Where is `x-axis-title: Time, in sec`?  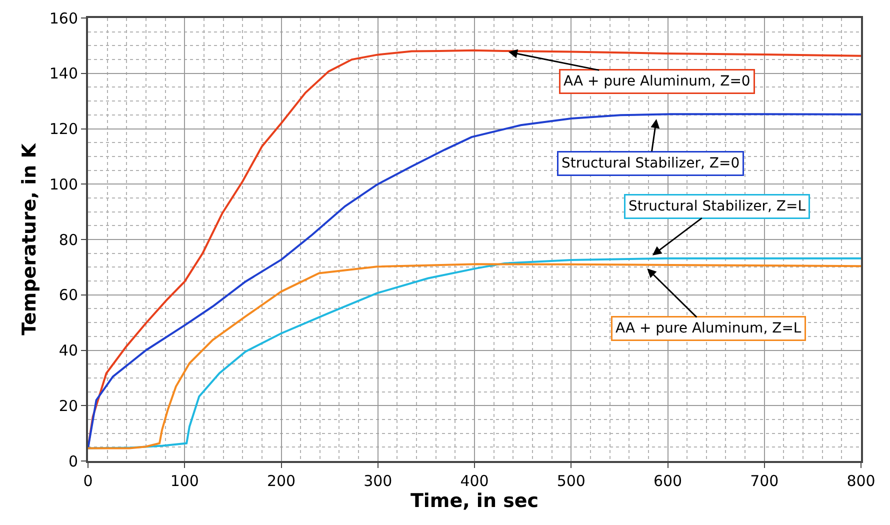 x-axis-title: Time, in sec is located at coordinates (474, 501).